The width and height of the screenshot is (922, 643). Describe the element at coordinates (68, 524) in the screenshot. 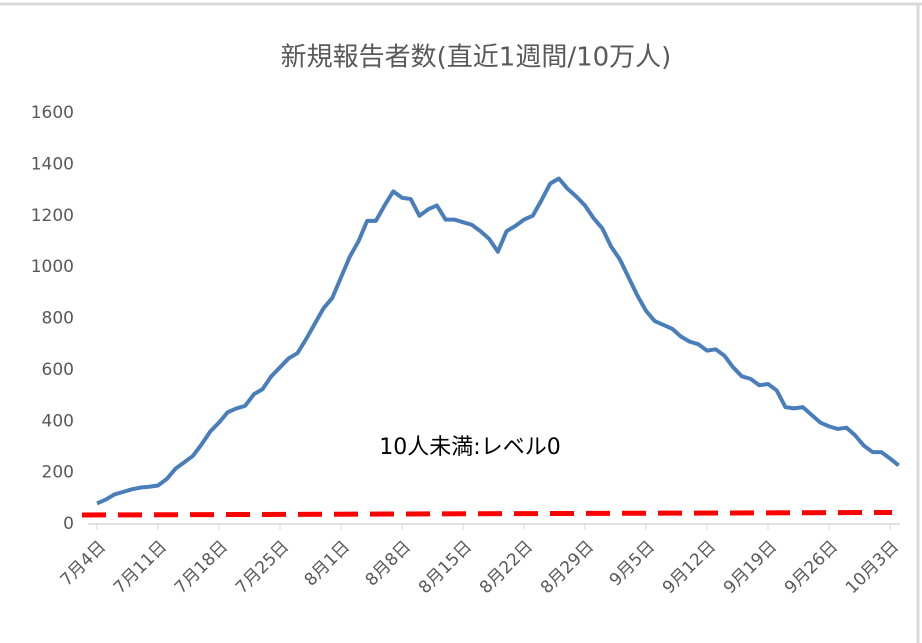

I see `y-tick-label: 0` at that location.